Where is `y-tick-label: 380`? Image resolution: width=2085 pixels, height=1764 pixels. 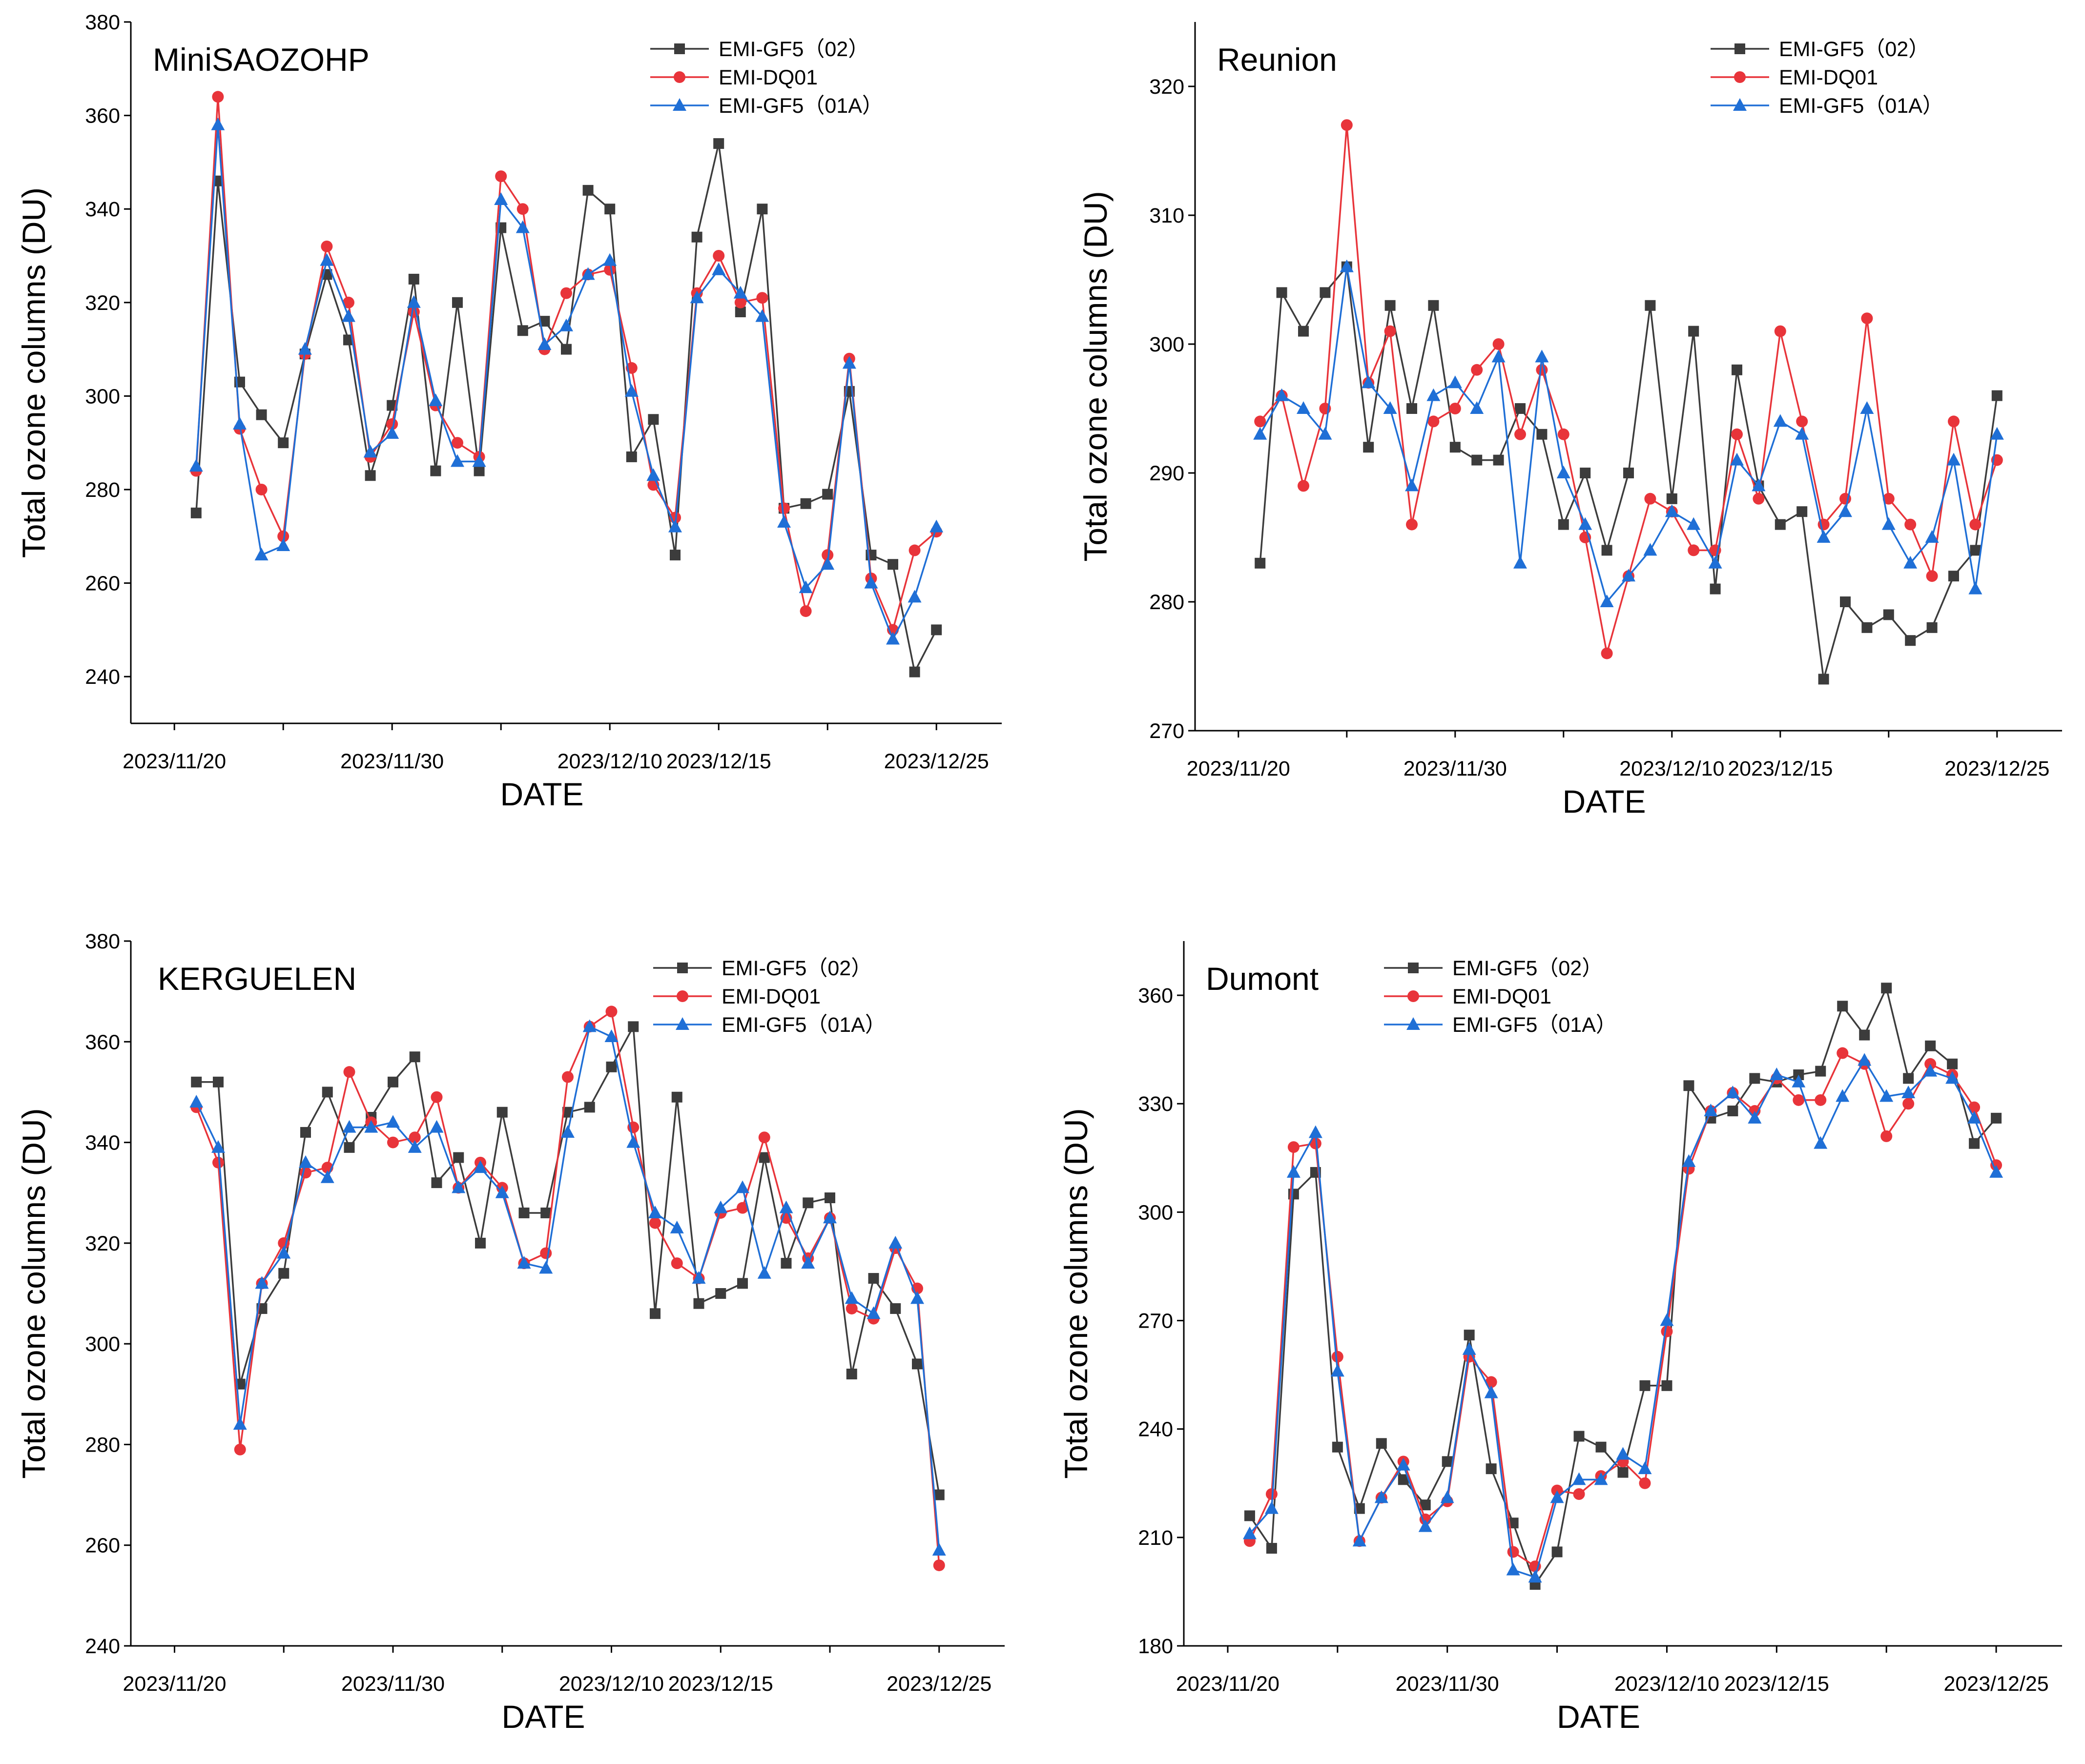
y-tick-label: 380 is located at coordinates (102, 942).